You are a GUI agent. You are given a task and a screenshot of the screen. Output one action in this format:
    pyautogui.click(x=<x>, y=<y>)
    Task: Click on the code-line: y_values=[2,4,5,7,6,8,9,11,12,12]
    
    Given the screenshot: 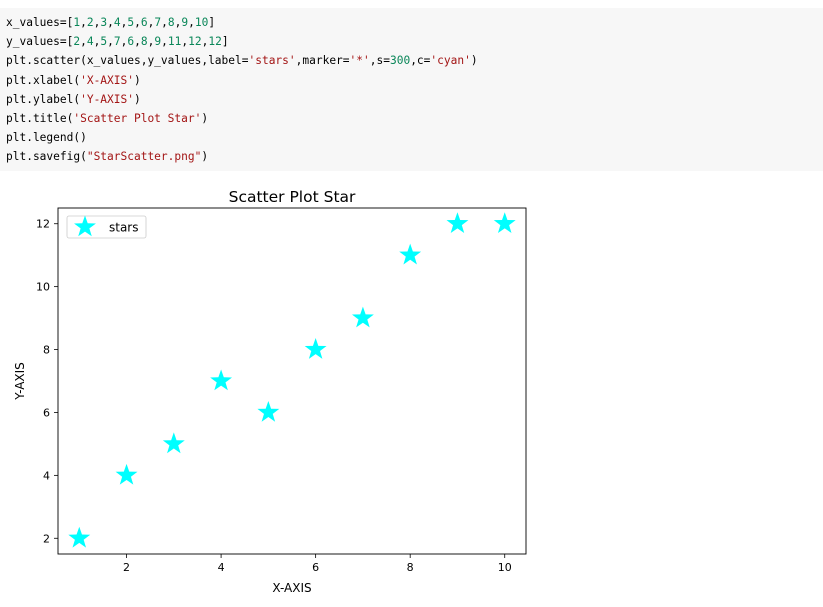 What is the action you would take?
    pyautogui.click(x=117, y=42)
    